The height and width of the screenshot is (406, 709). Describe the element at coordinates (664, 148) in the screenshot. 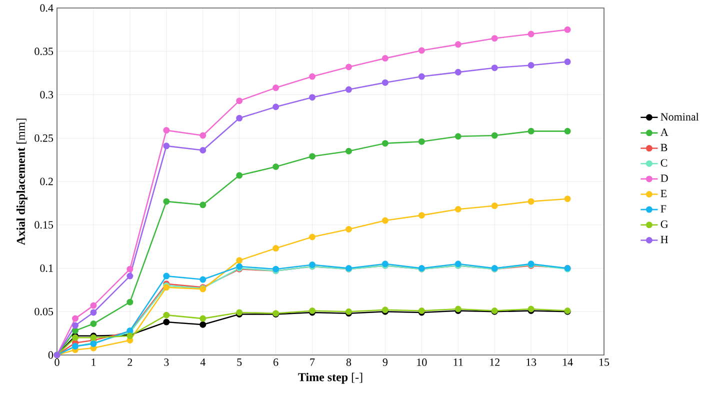

I see `legend-label: B` at that location.